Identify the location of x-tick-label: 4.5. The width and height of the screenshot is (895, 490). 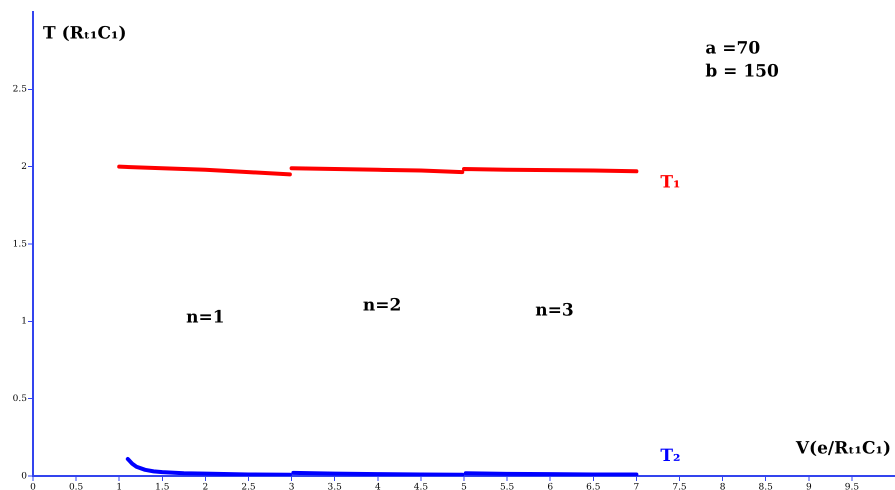
(421, 486).